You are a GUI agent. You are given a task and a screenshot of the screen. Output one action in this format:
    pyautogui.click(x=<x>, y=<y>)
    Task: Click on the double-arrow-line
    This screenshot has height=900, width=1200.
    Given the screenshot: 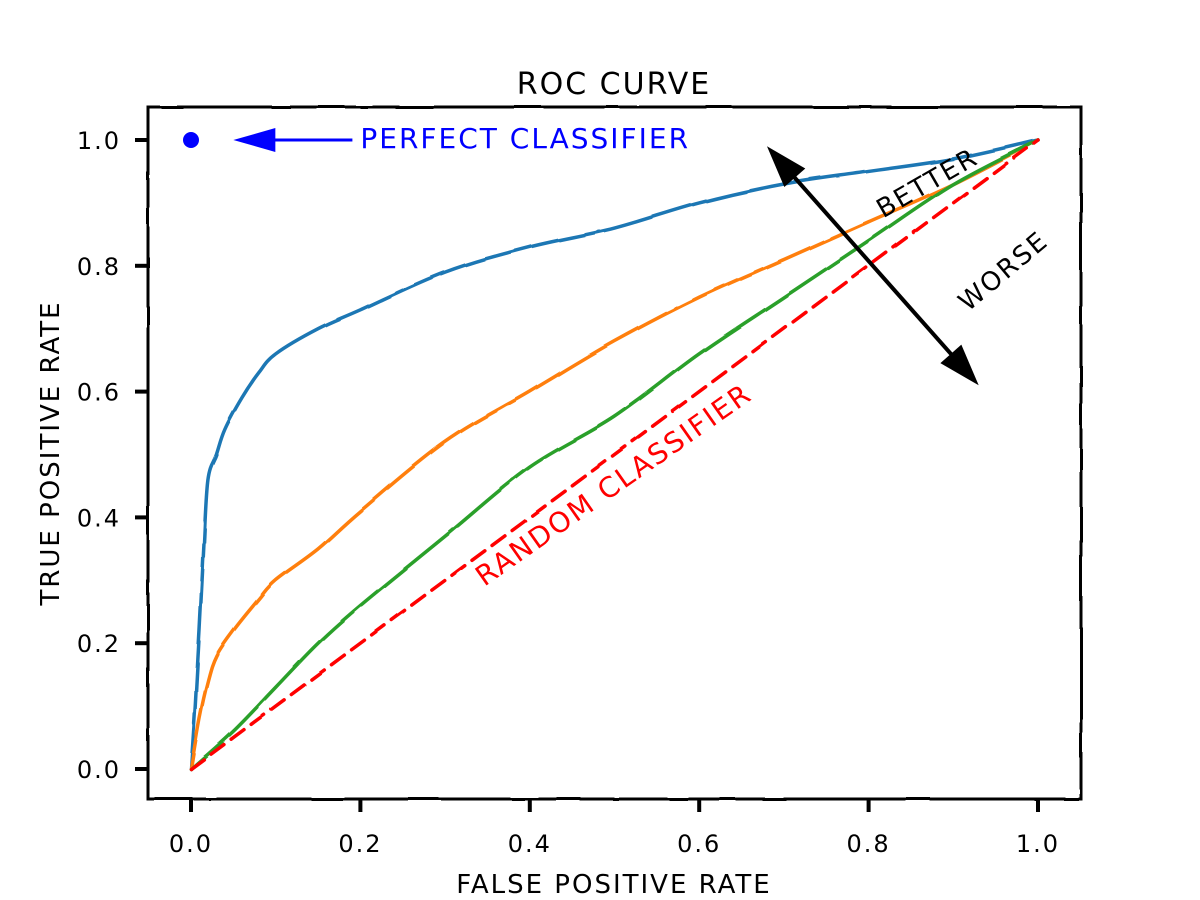 What is the action you would take?
    pyautogui.click(x=873, y=266)
    